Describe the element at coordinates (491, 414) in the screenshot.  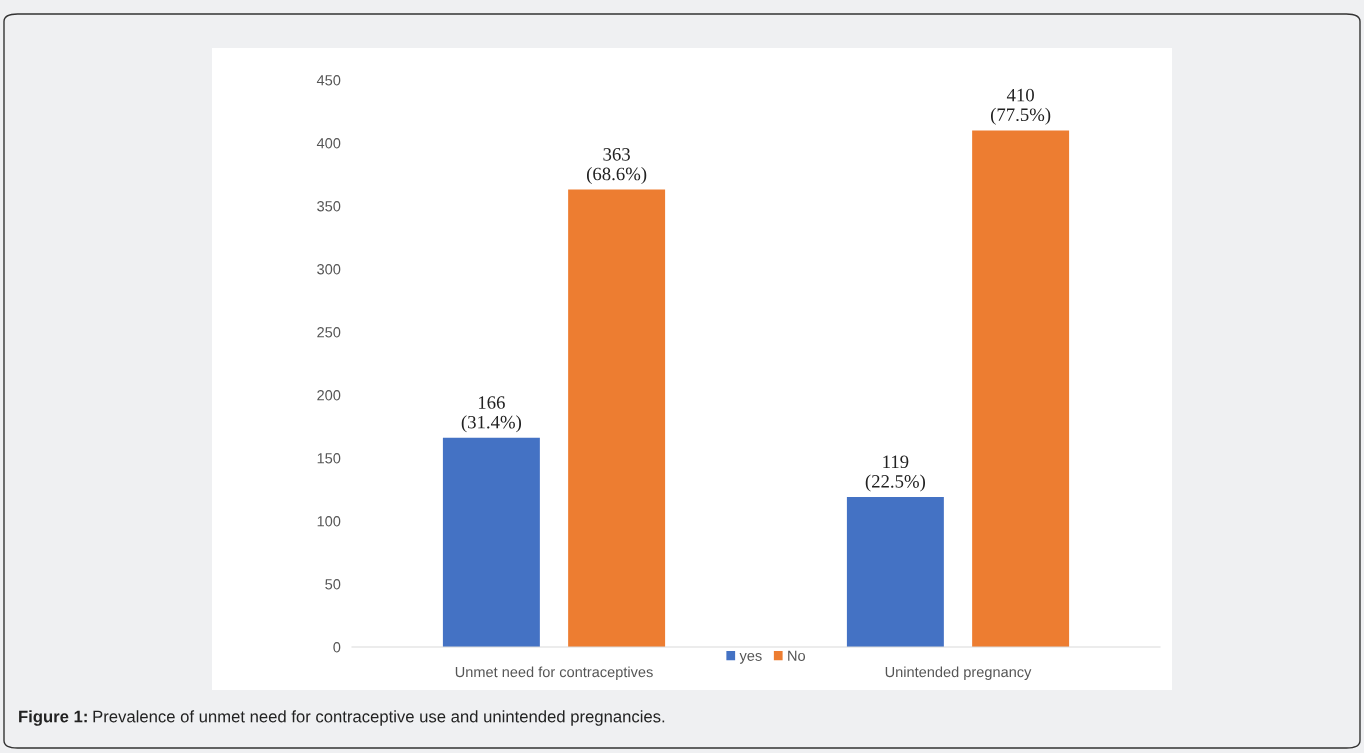
I see `data-label: 166 (31.4%)` at that location.